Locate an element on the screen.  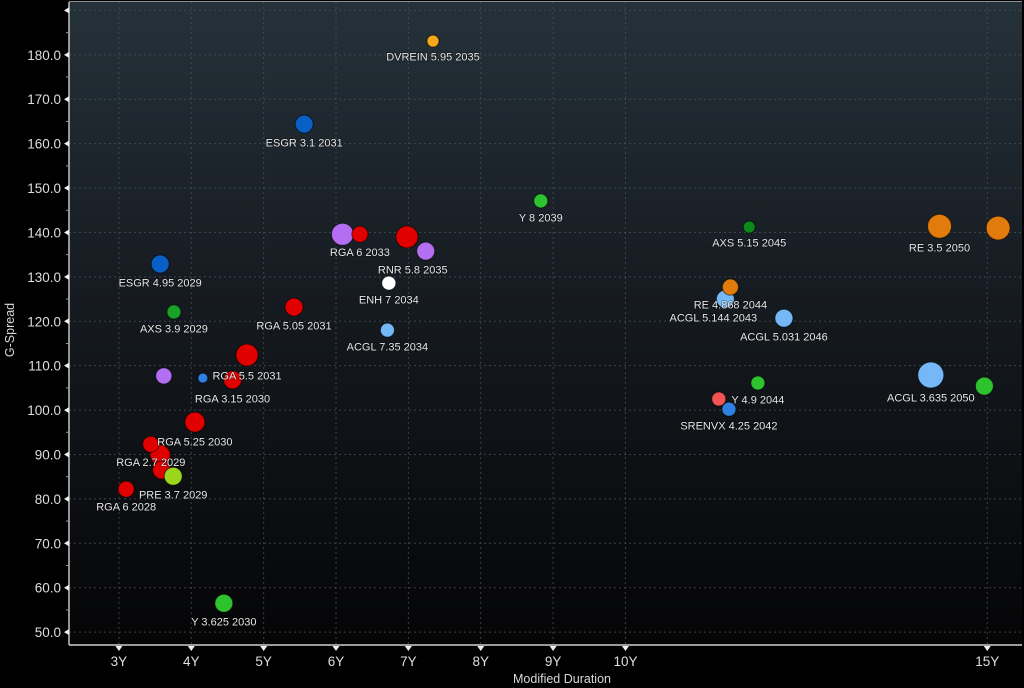
y-tick-label: 160.0 is located at coordinates (44, 144).